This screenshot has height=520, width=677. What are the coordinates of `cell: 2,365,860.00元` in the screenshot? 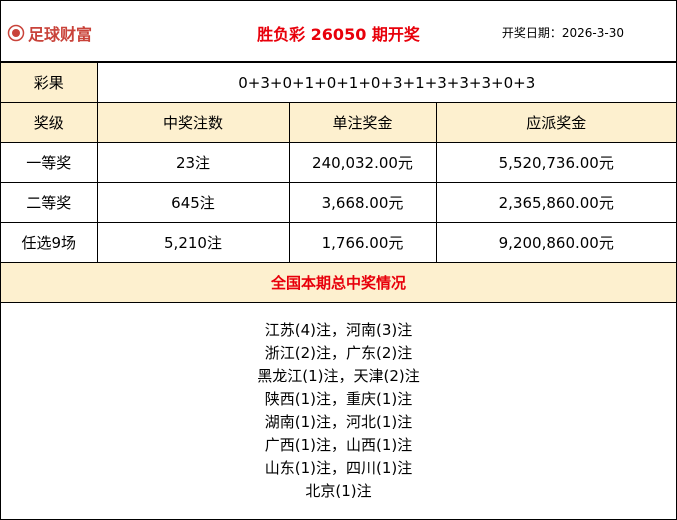 It's located at (555, 202).